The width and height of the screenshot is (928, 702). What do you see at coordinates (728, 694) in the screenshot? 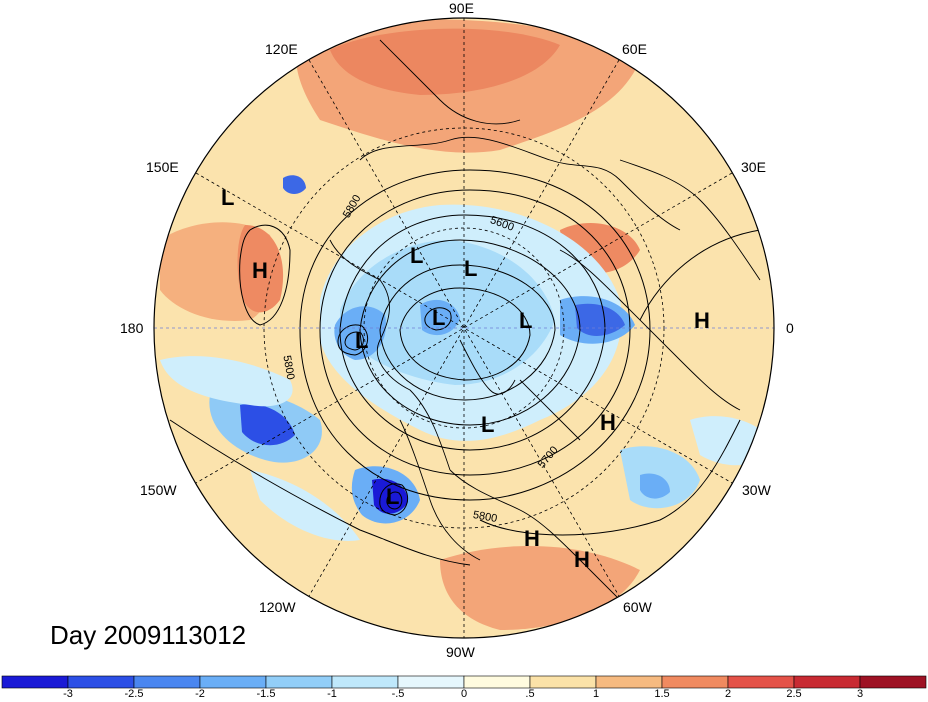
I see `colorbar-tick-label: 2` at bounding box center [728, 694].